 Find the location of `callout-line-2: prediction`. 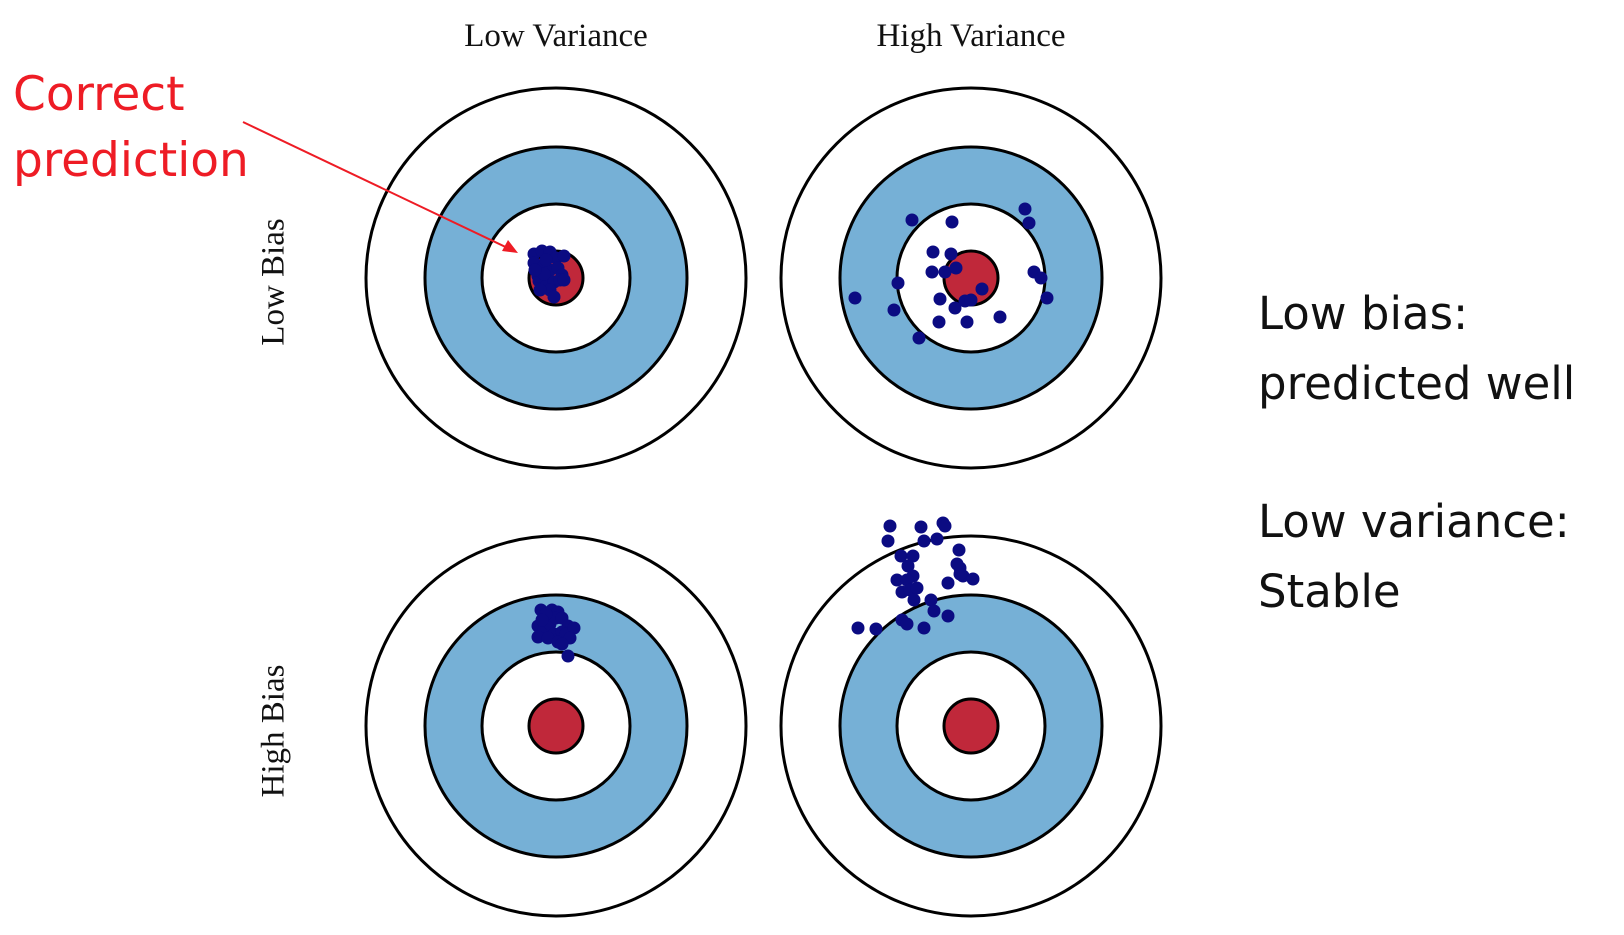

callout-line-2: prediction is located at coordinates (131, 160).